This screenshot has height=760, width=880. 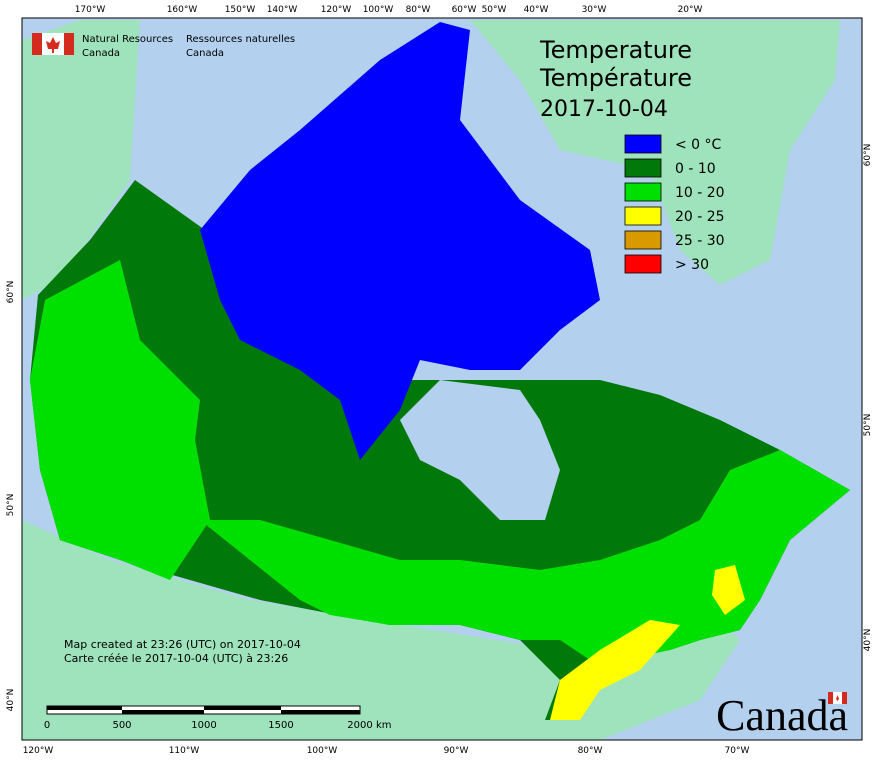 What do you see at coordinates (464, 10) in the screenshot?
I see `graticule-top: 60°W` at bounding box center [464, 10].